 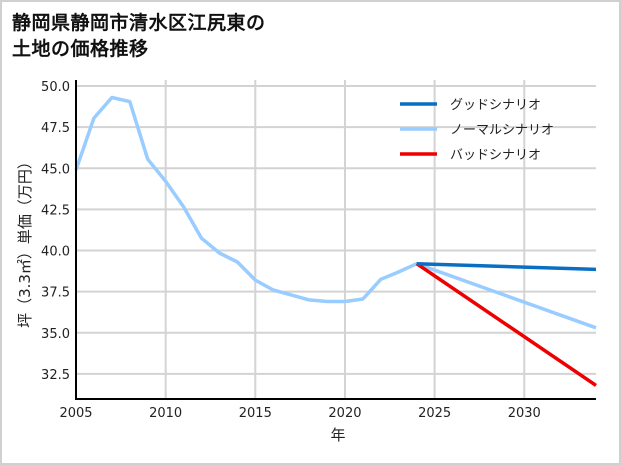 I want to click on x-tick-label: 2005, so click(x=75, y=413).